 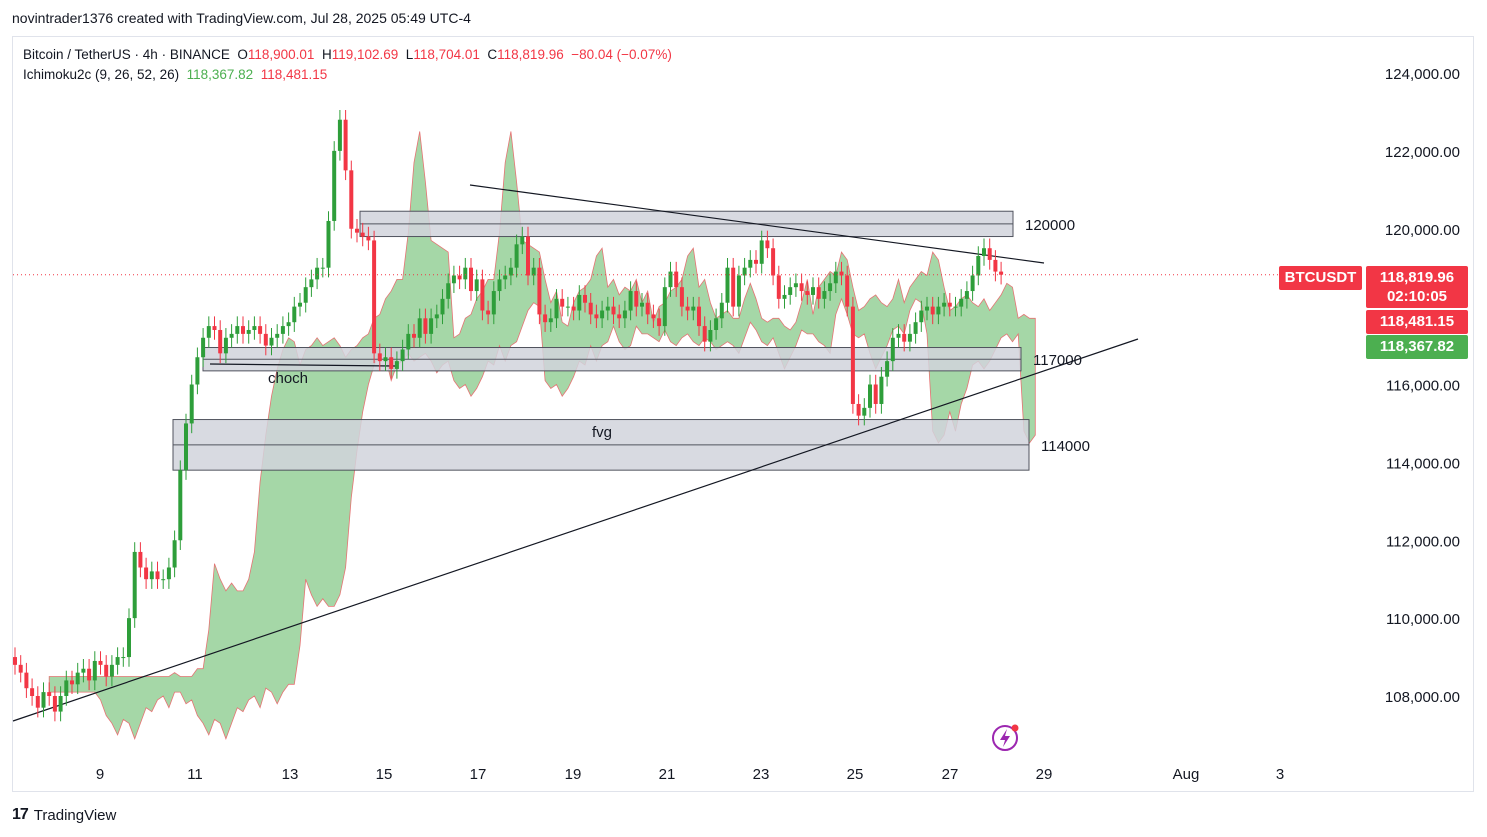 I want to click on span-b-price-tag: 118,481.15, so click(x=1417, y=322).